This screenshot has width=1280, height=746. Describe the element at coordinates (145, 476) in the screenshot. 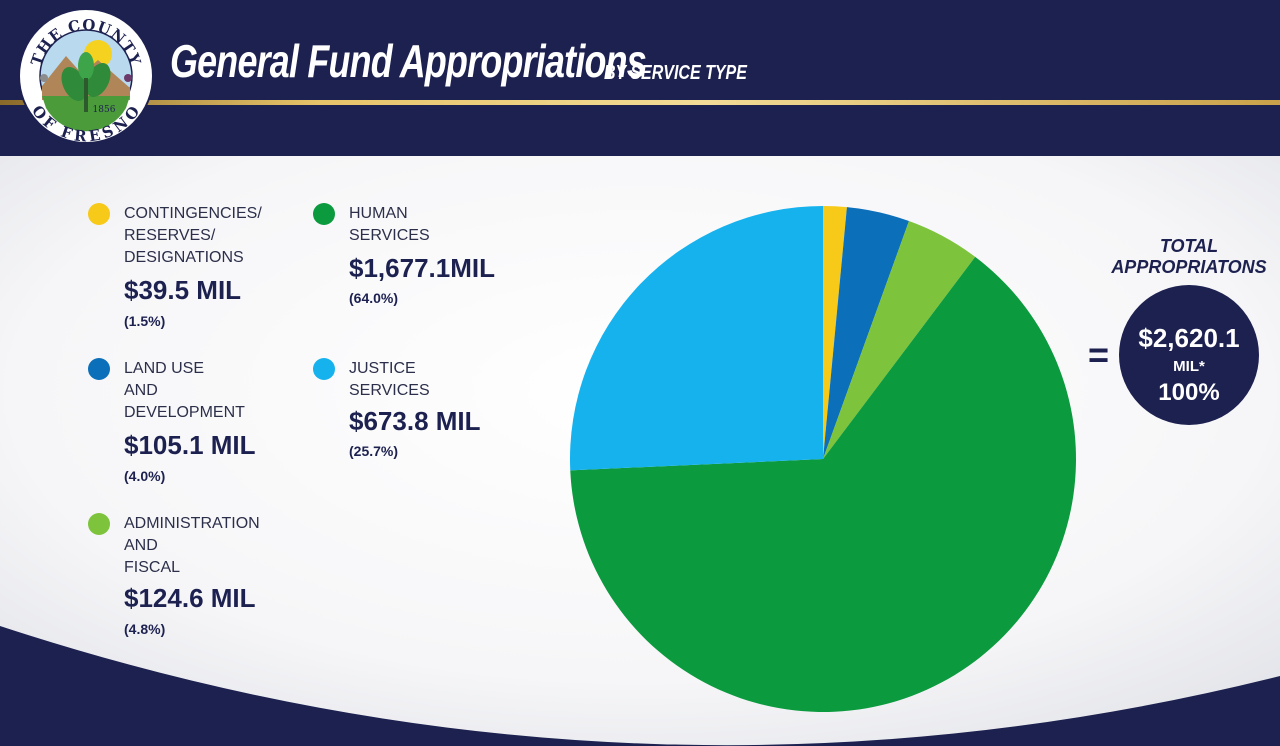

I see `legend-percent: (4.0%)` at that location.